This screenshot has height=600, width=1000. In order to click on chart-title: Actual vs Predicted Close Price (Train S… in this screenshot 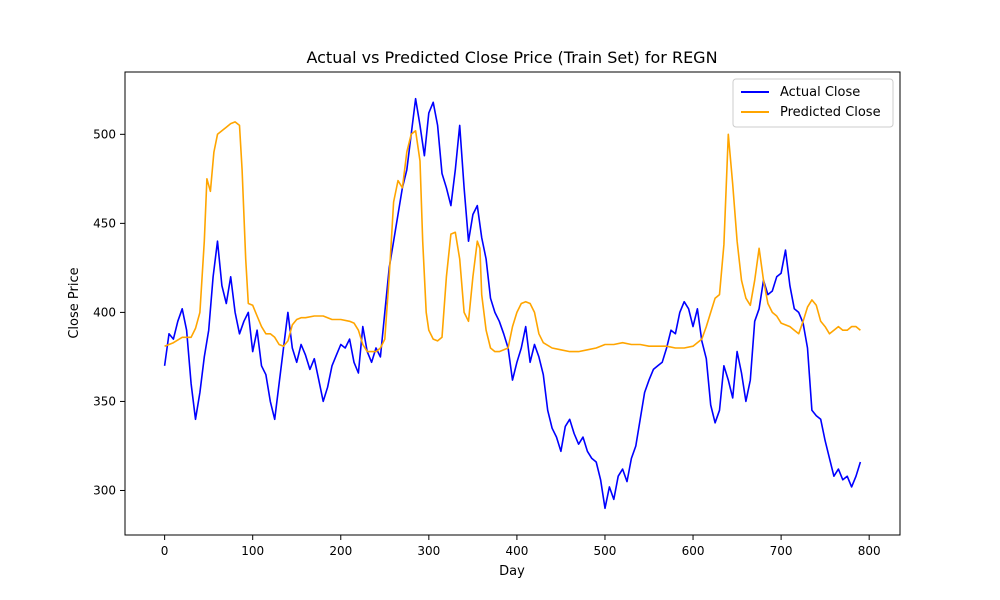, I will do `click(511, 57)`.